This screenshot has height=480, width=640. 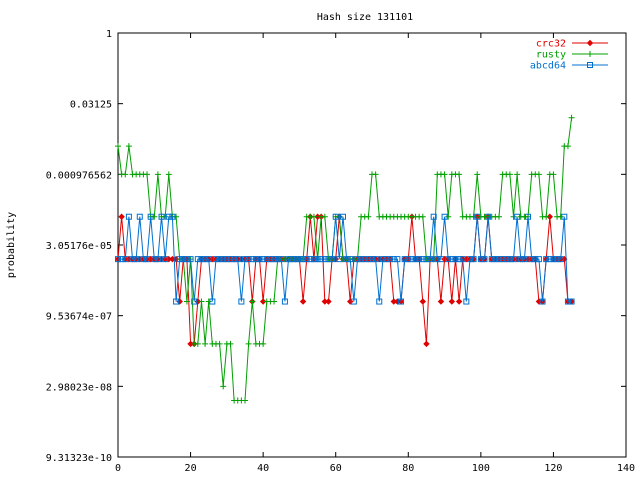 What do you see at coordinates (551, 44) in the screenshot?
I see `legend-label-crc32: crc32` at bounding box center [551, 44].